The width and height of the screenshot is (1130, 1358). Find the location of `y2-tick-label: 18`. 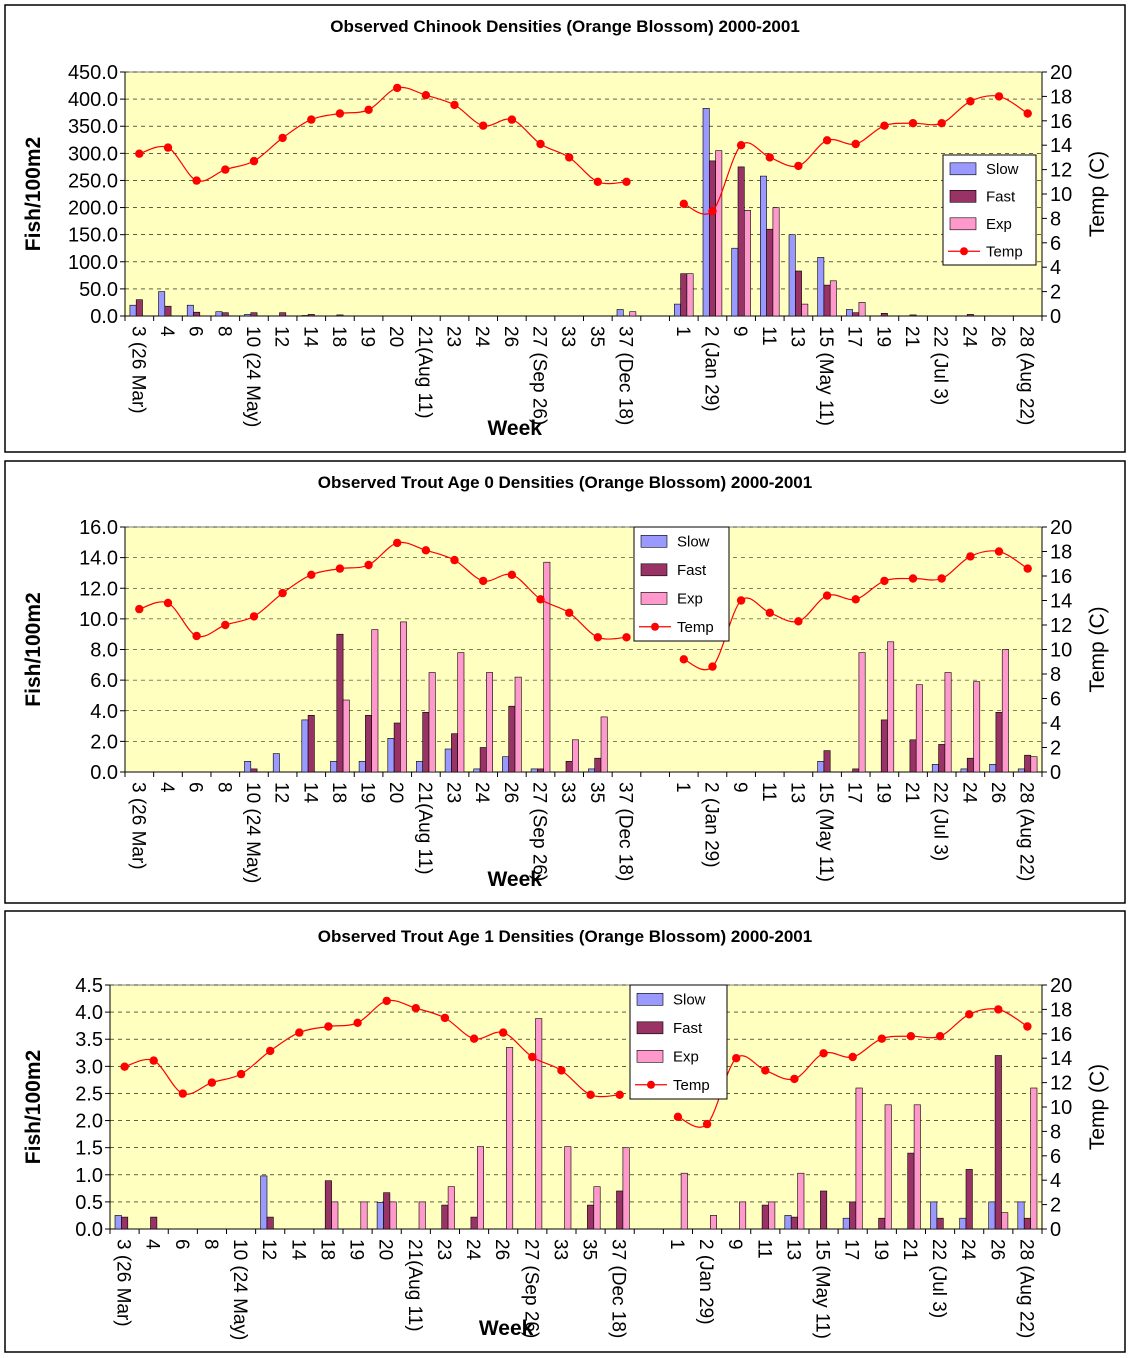

y2-tick-label: 18 is located at coordinates (1061, 97).